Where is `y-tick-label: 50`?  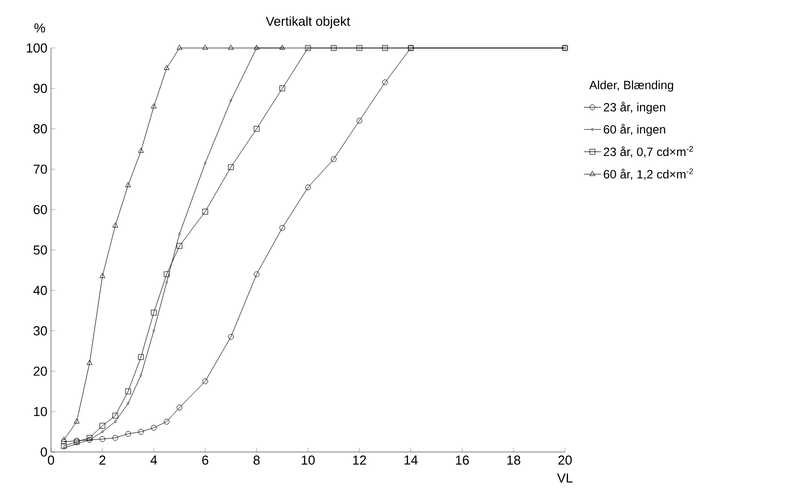
y-tick-label: 50 is located at coordinates (40, 250).